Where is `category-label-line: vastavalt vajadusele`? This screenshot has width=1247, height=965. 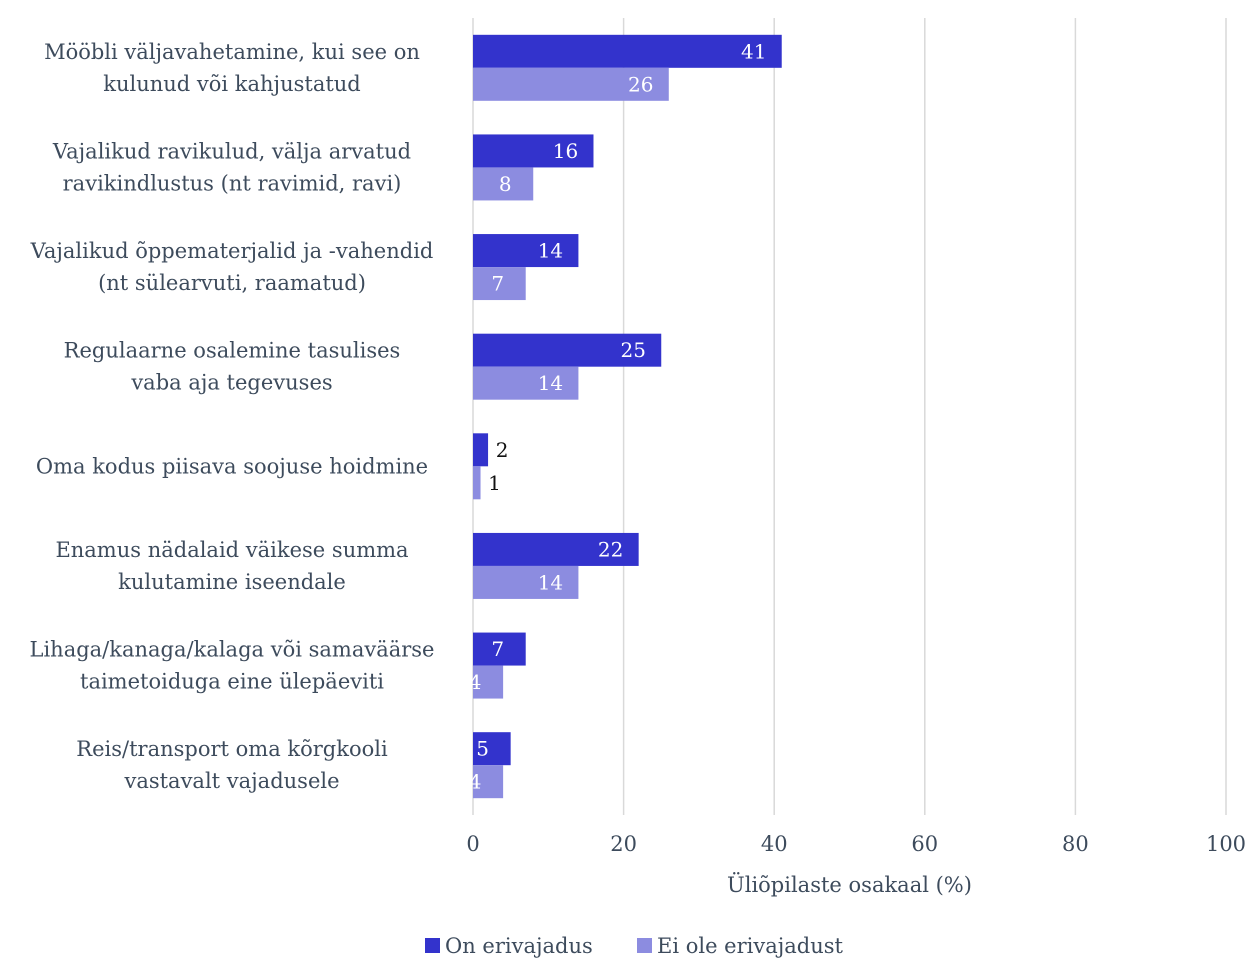
category-label-line: vastavalt vajadusele is located at coordinates (231, 781).